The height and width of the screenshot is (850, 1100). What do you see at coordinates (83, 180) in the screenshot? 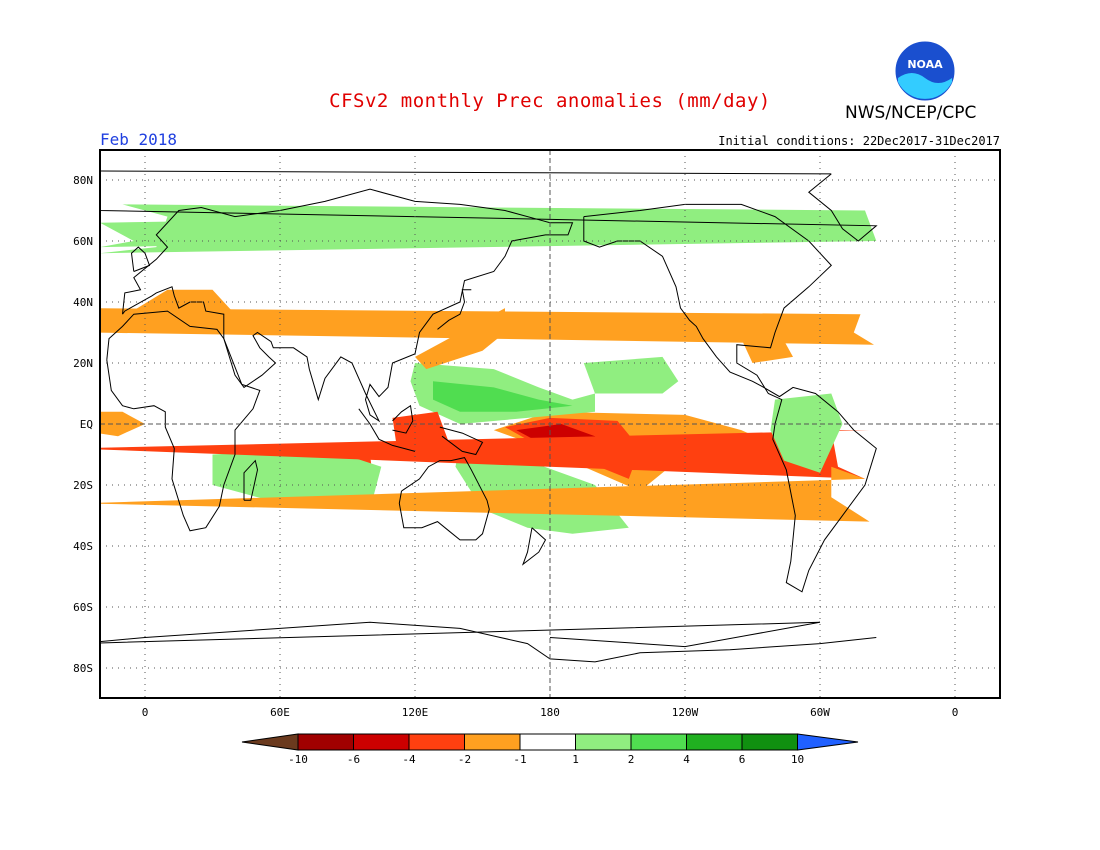
I see `lat-label-0: 80N` at bounding box center [83, 180].